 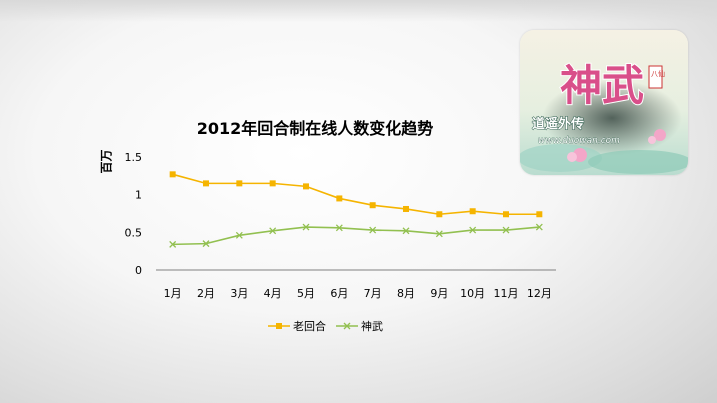 I want to click on logo-small-tag: 八仙, so click(x=658, y=73).